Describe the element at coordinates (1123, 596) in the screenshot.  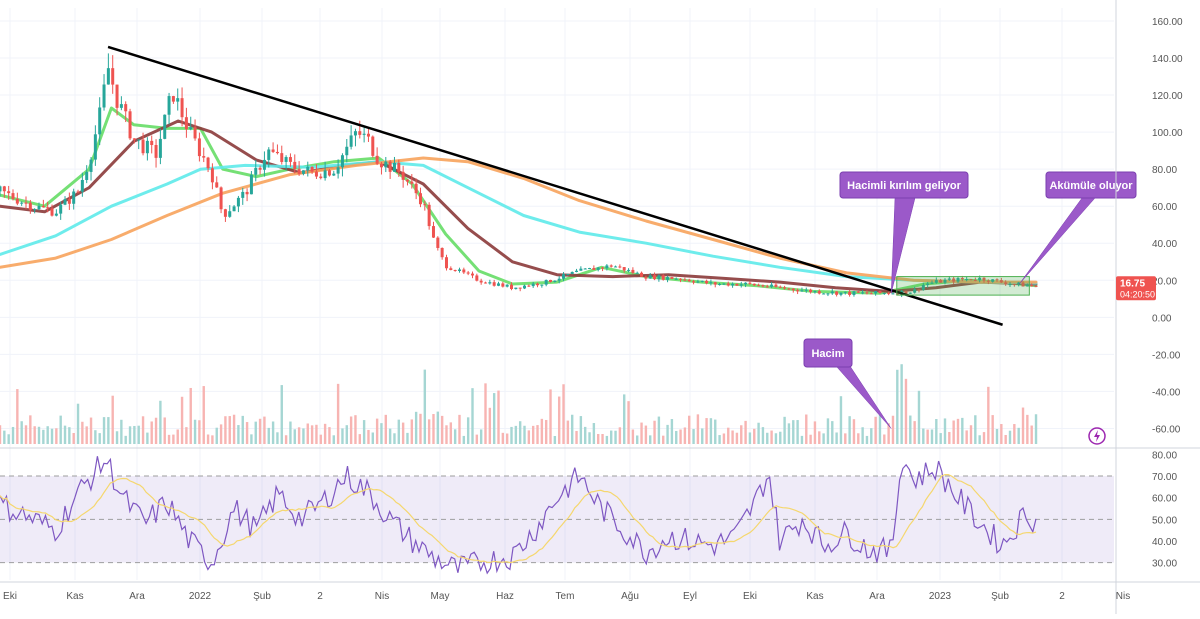
I see `time-tick-label: Nis` at that location.